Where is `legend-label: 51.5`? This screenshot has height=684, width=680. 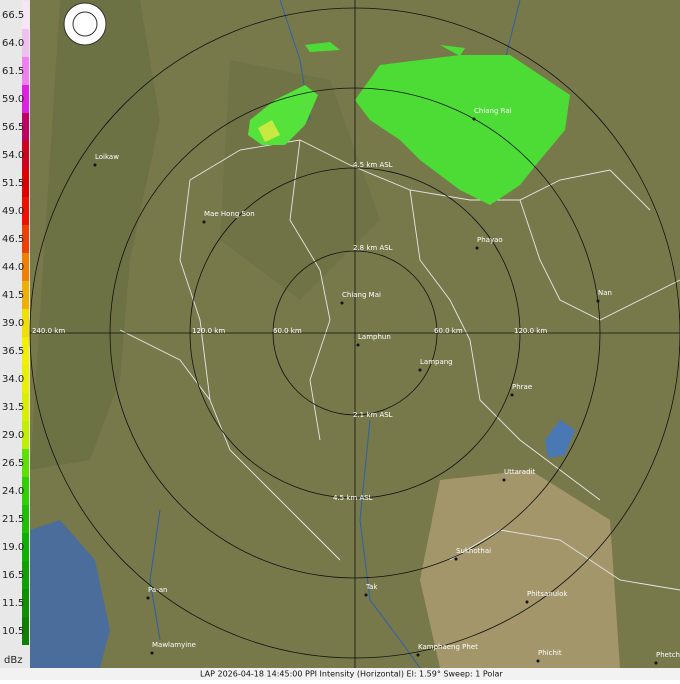
legend-label: 51.5 is located at coordinates (13, 183).